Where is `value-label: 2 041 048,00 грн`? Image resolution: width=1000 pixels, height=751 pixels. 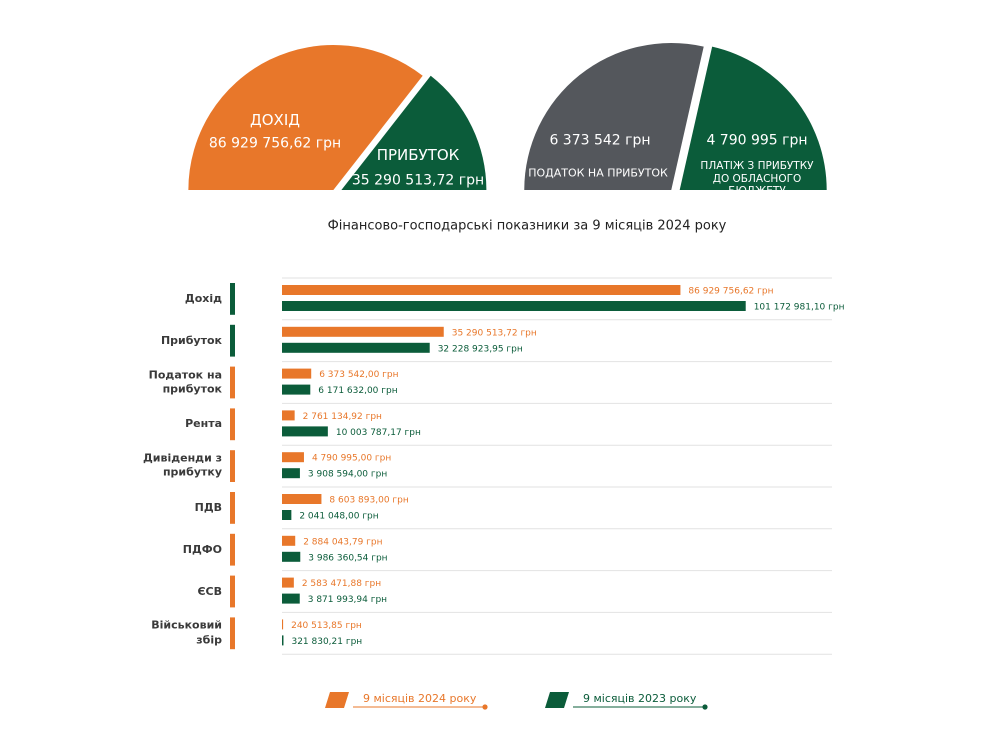 value-label: 2 041 048,00 грн is located at coordinates (338, 517).